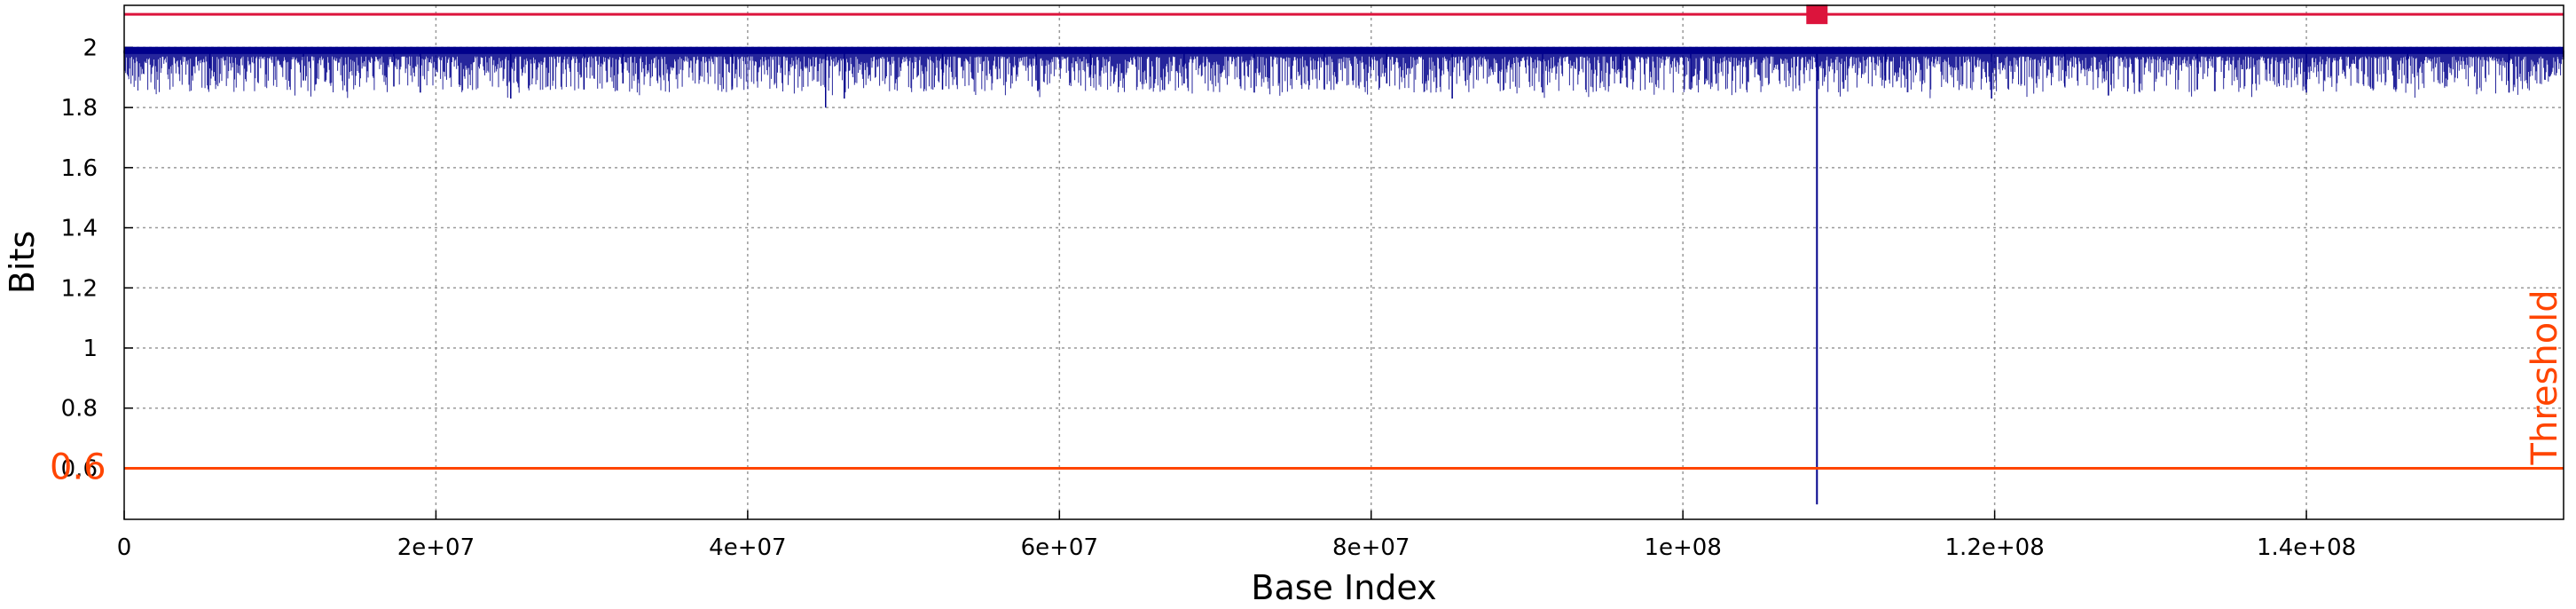  What do you see at coordinates (22, 262) in the screenshot?
I see `y-axis-title: Bits` at bounding box center [22, 262].